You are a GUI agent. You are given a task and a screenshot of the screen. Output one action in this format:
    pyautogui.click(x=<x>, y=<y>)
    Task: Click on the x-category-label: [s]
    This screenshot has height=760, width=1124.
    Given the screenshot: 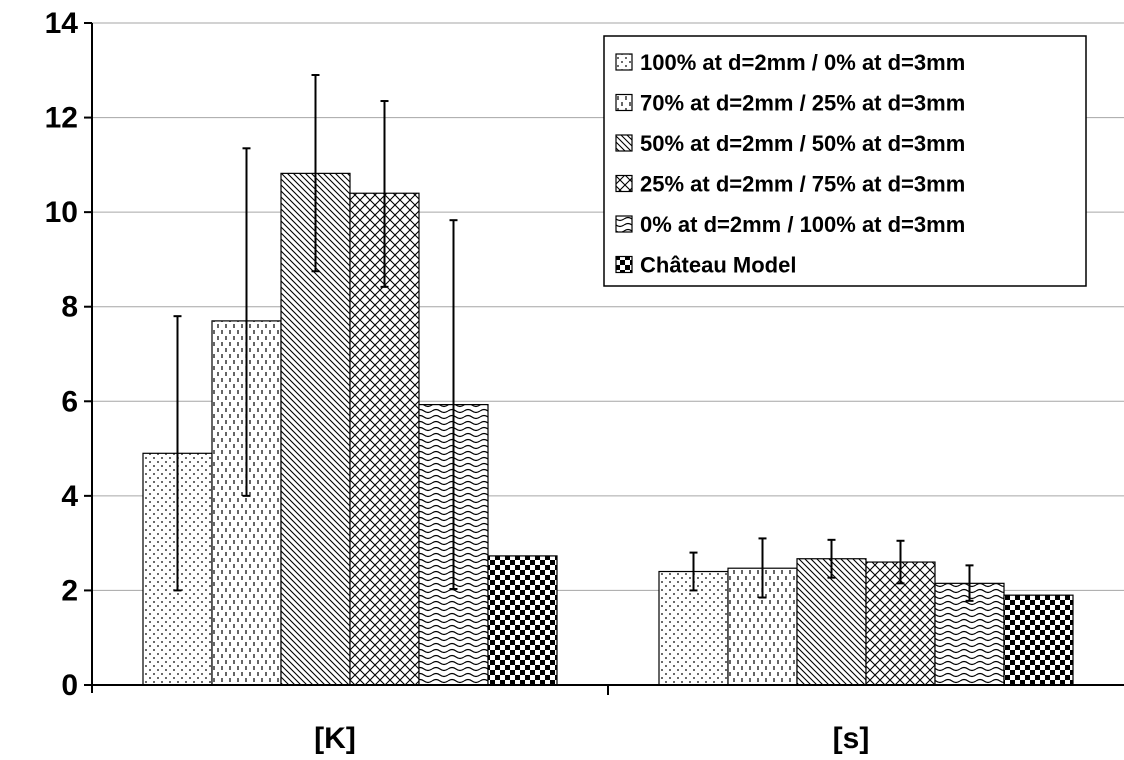 What is the action you would take?
    pyautogui.click(x=851, y=738)
    